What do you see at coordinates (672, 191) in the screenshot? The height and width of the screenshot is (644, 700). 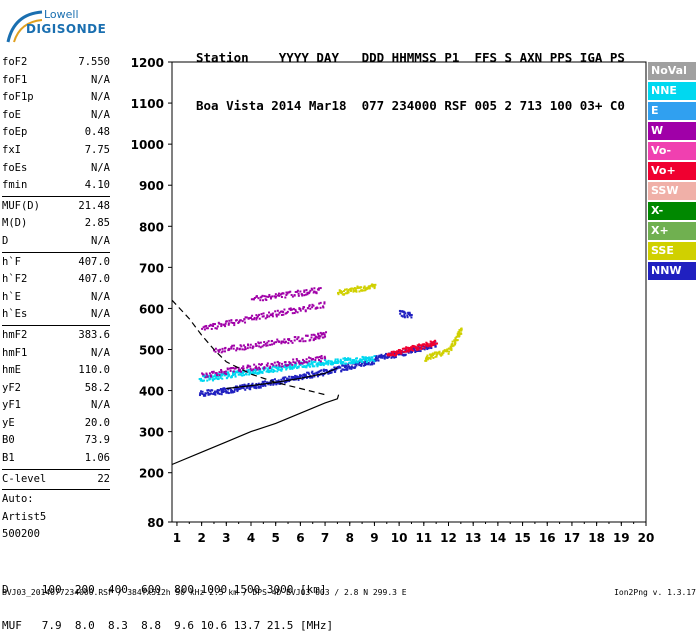 I see `legend-item-ssw: SSW` at bounding box center [672, 191].